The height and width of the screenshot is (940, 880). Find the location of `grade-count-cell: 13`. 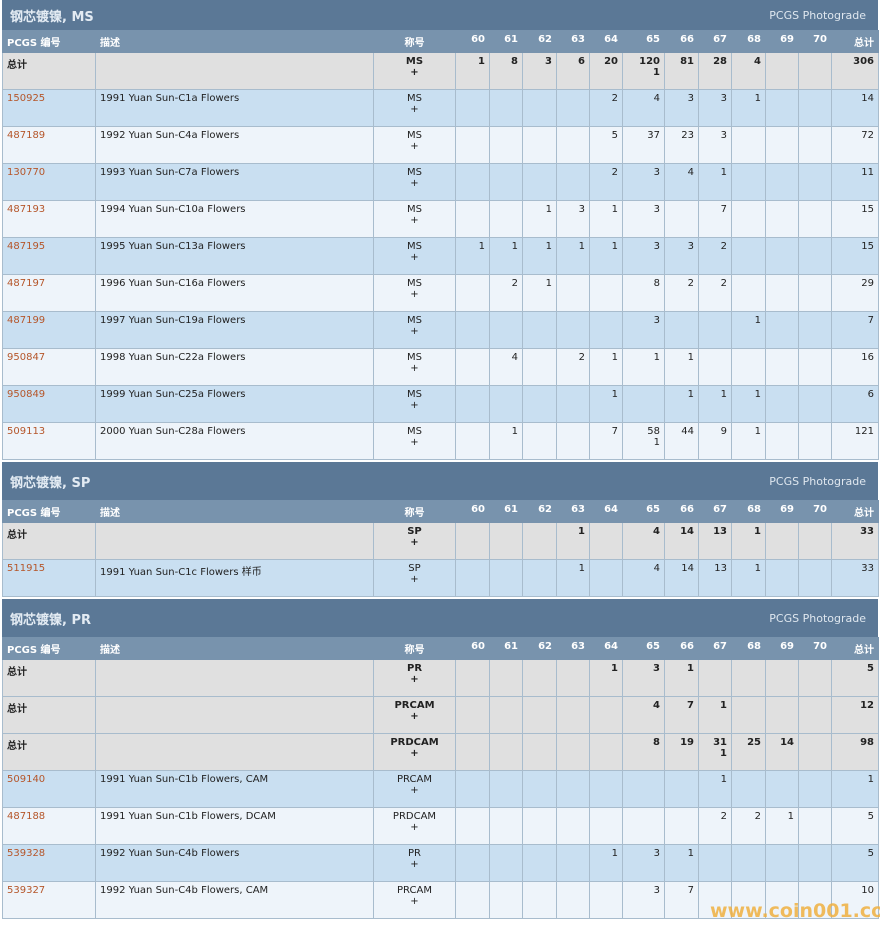

grade-count-cell: 13 is located at coordinates (715, 541).